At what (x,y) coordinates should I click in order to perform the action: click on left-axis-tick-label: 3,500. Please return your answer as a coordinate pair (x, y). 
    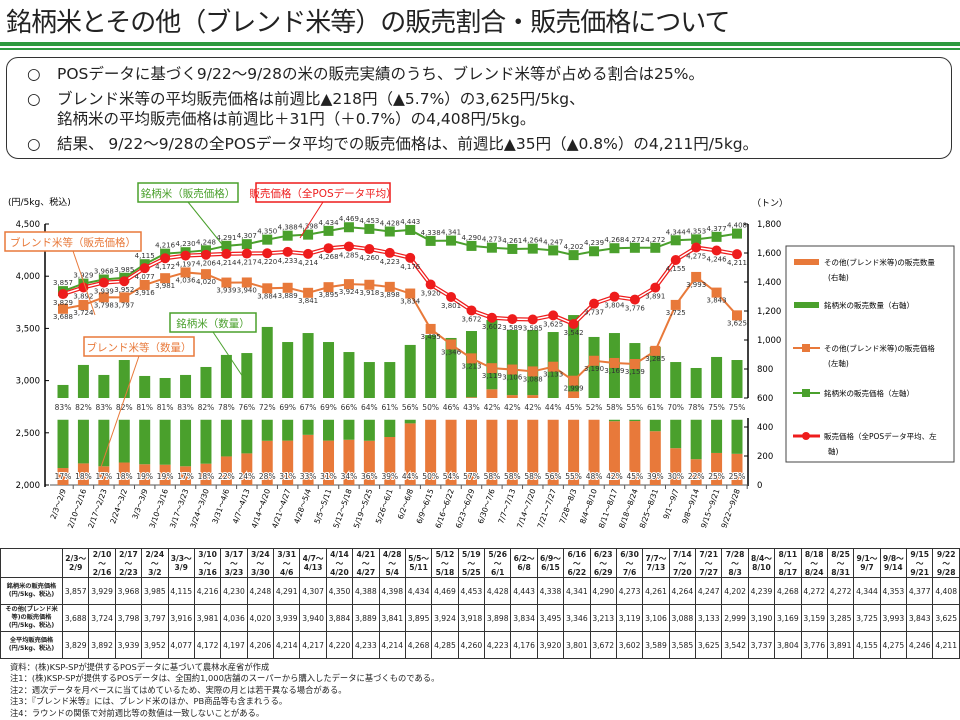
    Looking at the image, I should click on (28, 329).